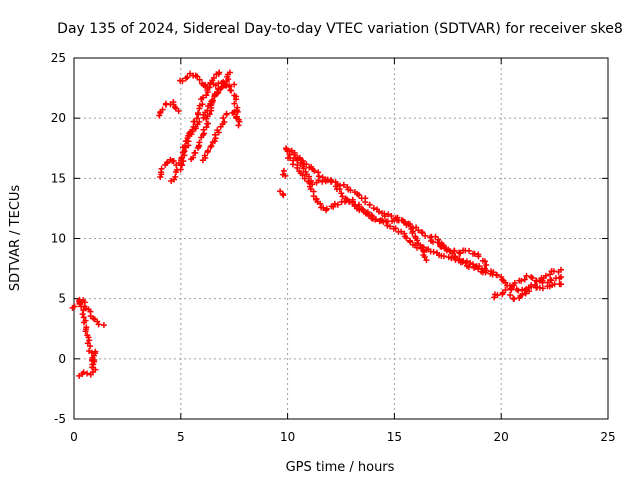 This screenshot has height=480, width=640. What do you see at coordinates (58, 58) in the screenshot?
I see `y-tick-label: 25` at bounding box center [58, 58].